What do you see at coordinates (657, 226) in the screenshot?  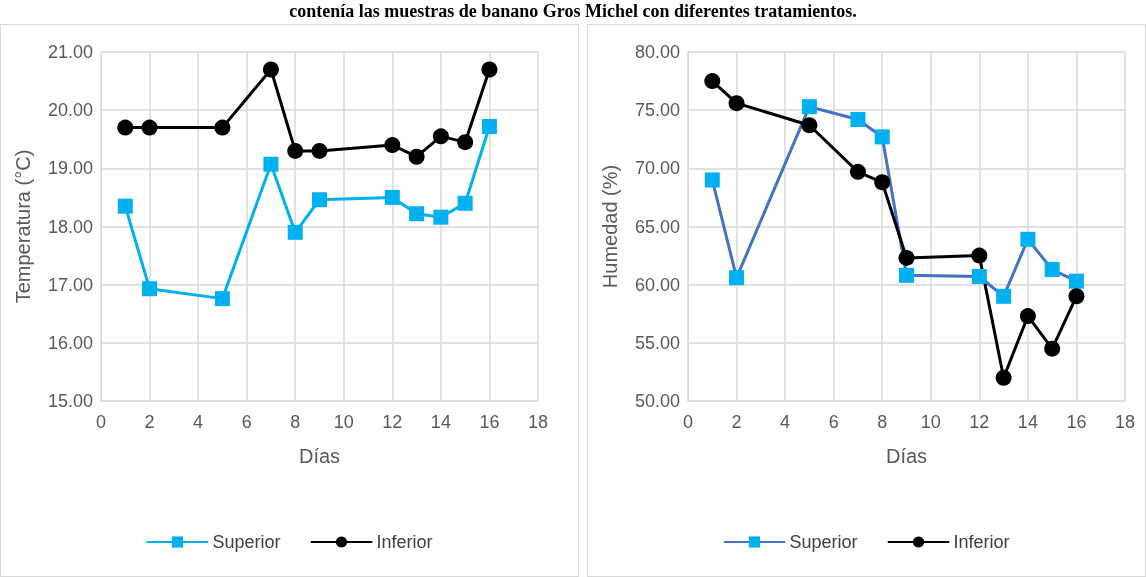 I see `y-tick-label: 65.00` at bounding box center [657, 226].